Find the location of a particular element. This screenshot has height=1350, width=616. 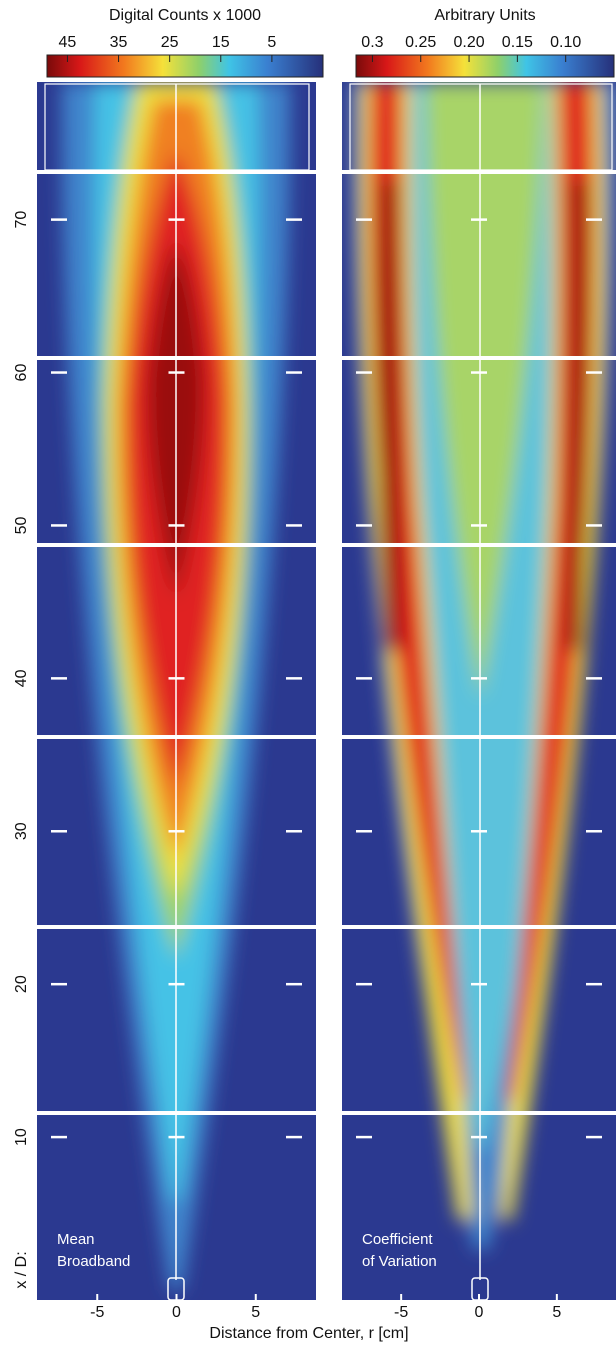

colorbar-tick-label: 5 is located at coordinates (271, 42).